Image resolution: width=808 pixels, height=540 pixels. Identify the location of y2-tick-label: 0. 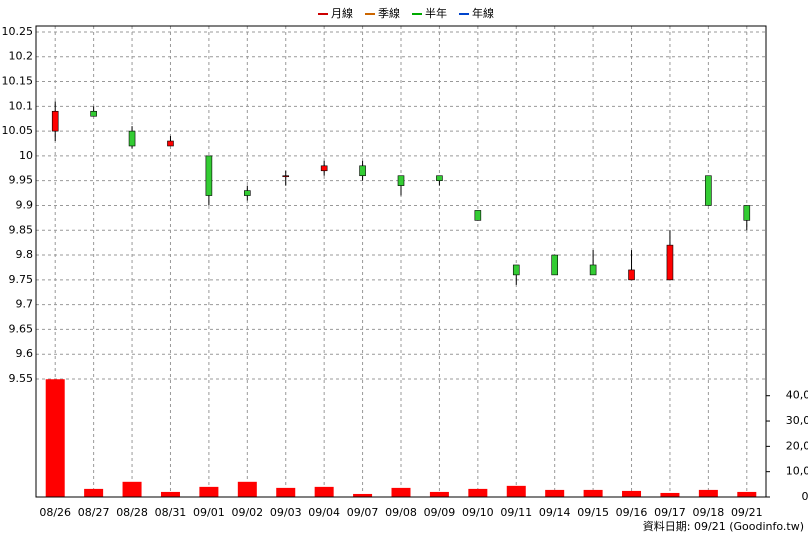
(805, 496).